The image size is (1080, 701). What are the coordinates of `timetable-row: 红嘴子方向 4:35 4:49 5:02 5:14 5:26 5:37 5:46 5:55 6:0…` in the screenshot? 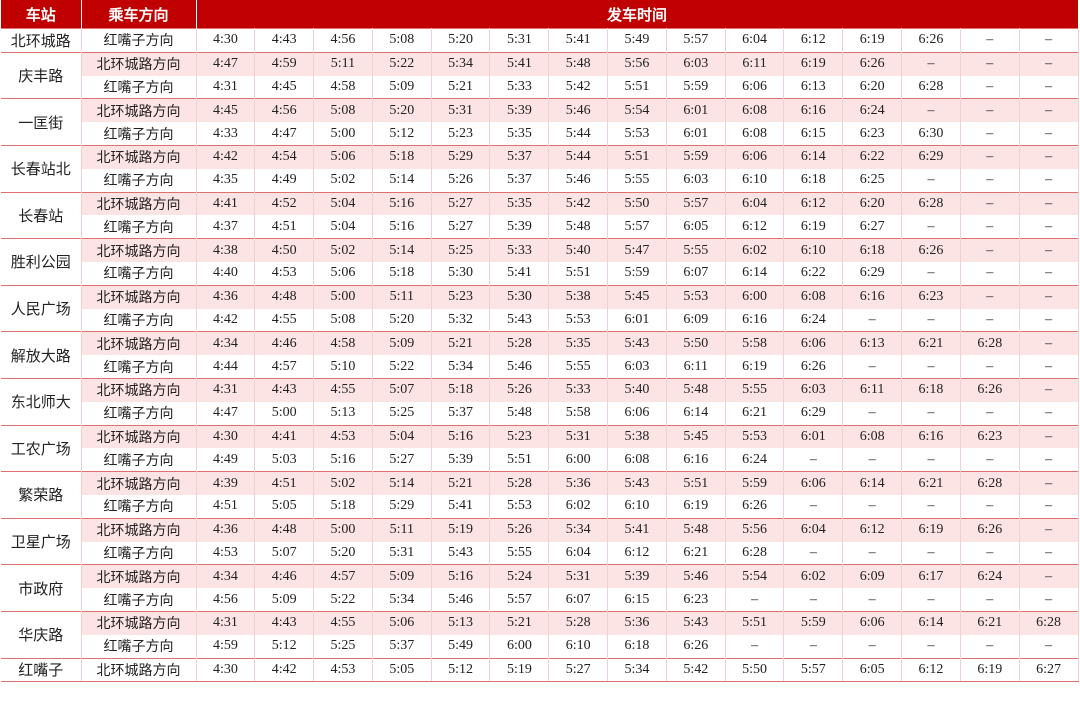 It's located at (540, 180).